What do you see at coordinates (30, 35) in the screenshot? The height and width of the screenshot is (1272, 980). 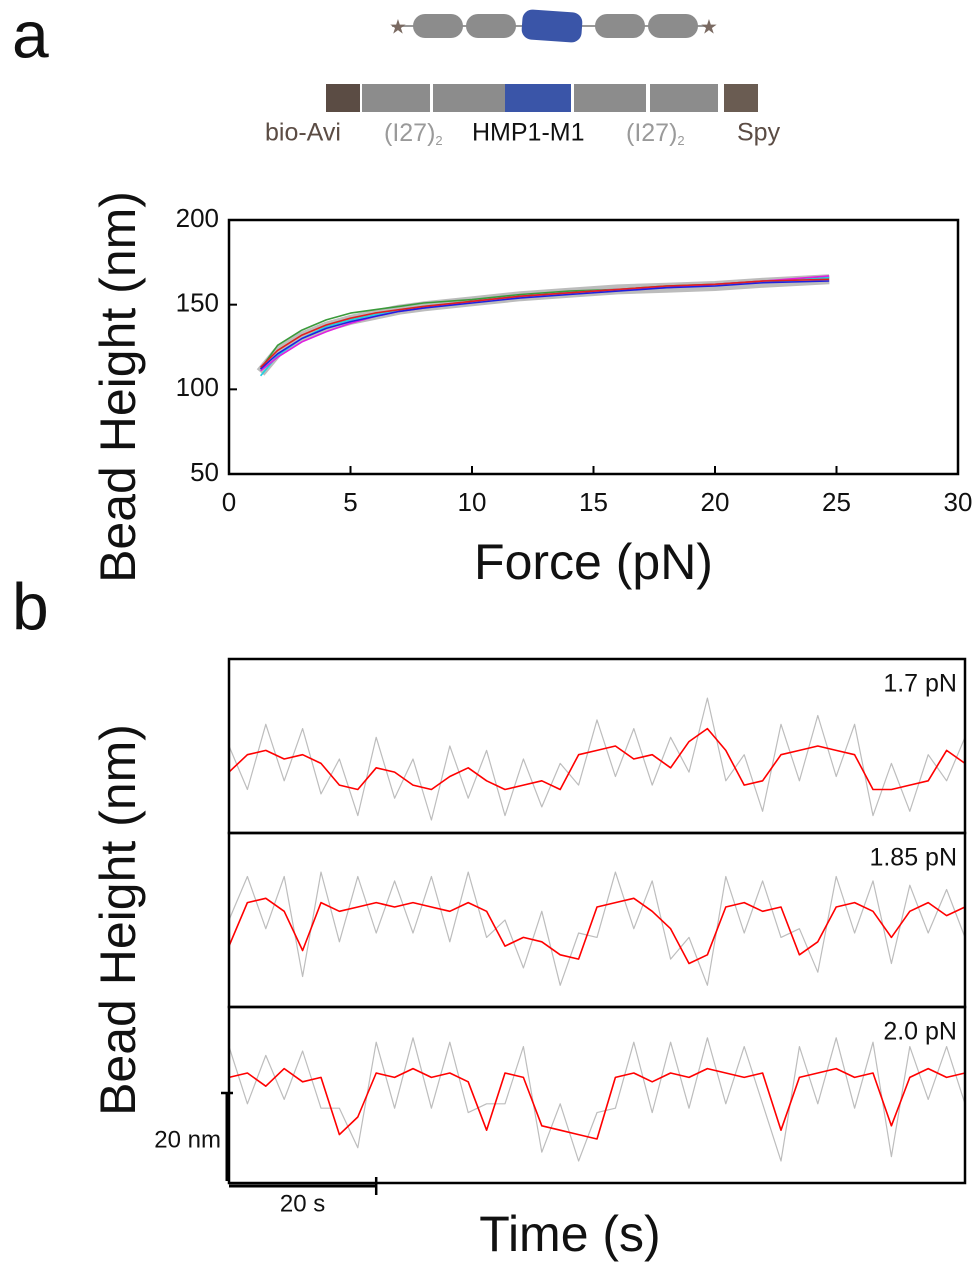 I see `panel-label: a` at bounding box center [30, 35].